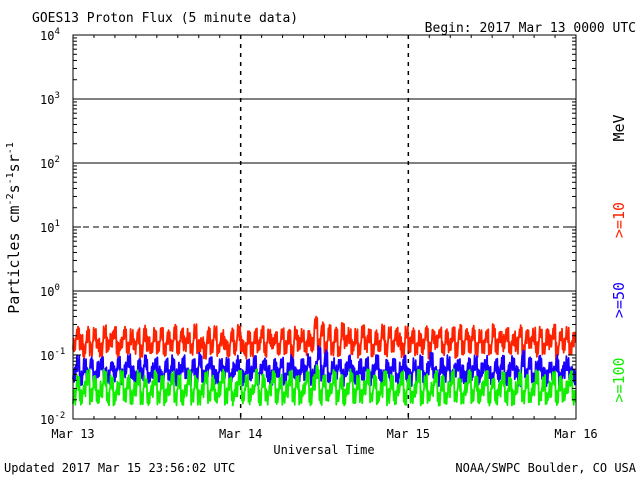 The height and width of the screenshot is (480, 640). What do you see at coordinates (50, 227) in the screenshot?
I see `y-tick-label-3: 10¹` at bounding box center [50, 227].